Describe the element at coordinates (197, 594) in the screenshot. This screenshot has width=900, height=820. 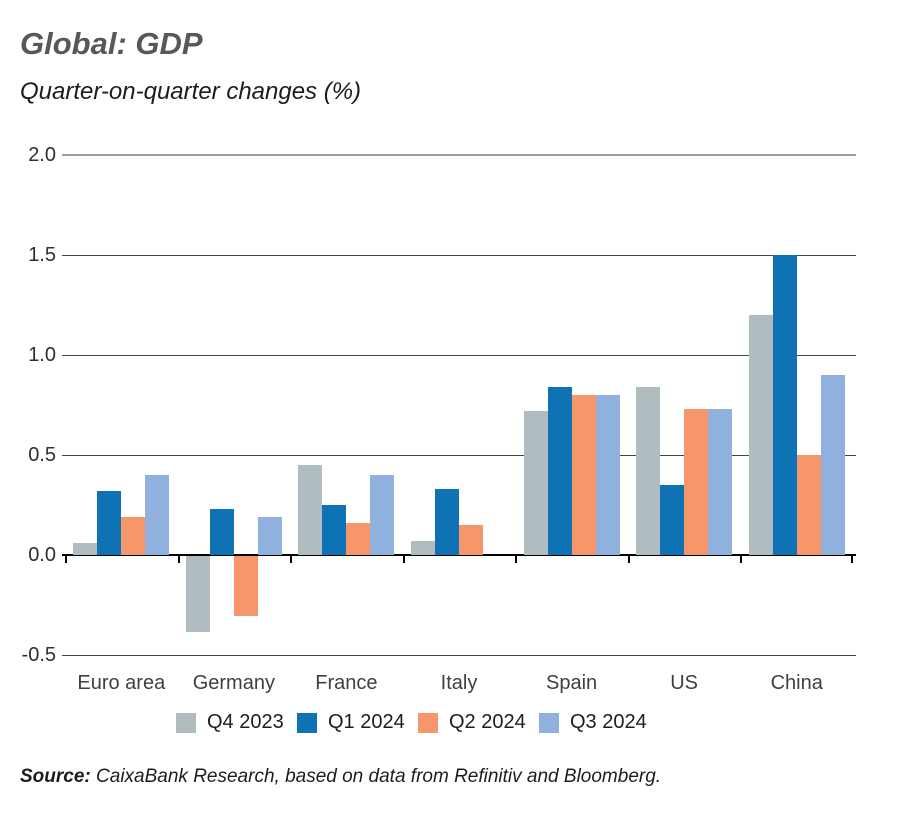
I see `bar-q42023-germany` at that location.